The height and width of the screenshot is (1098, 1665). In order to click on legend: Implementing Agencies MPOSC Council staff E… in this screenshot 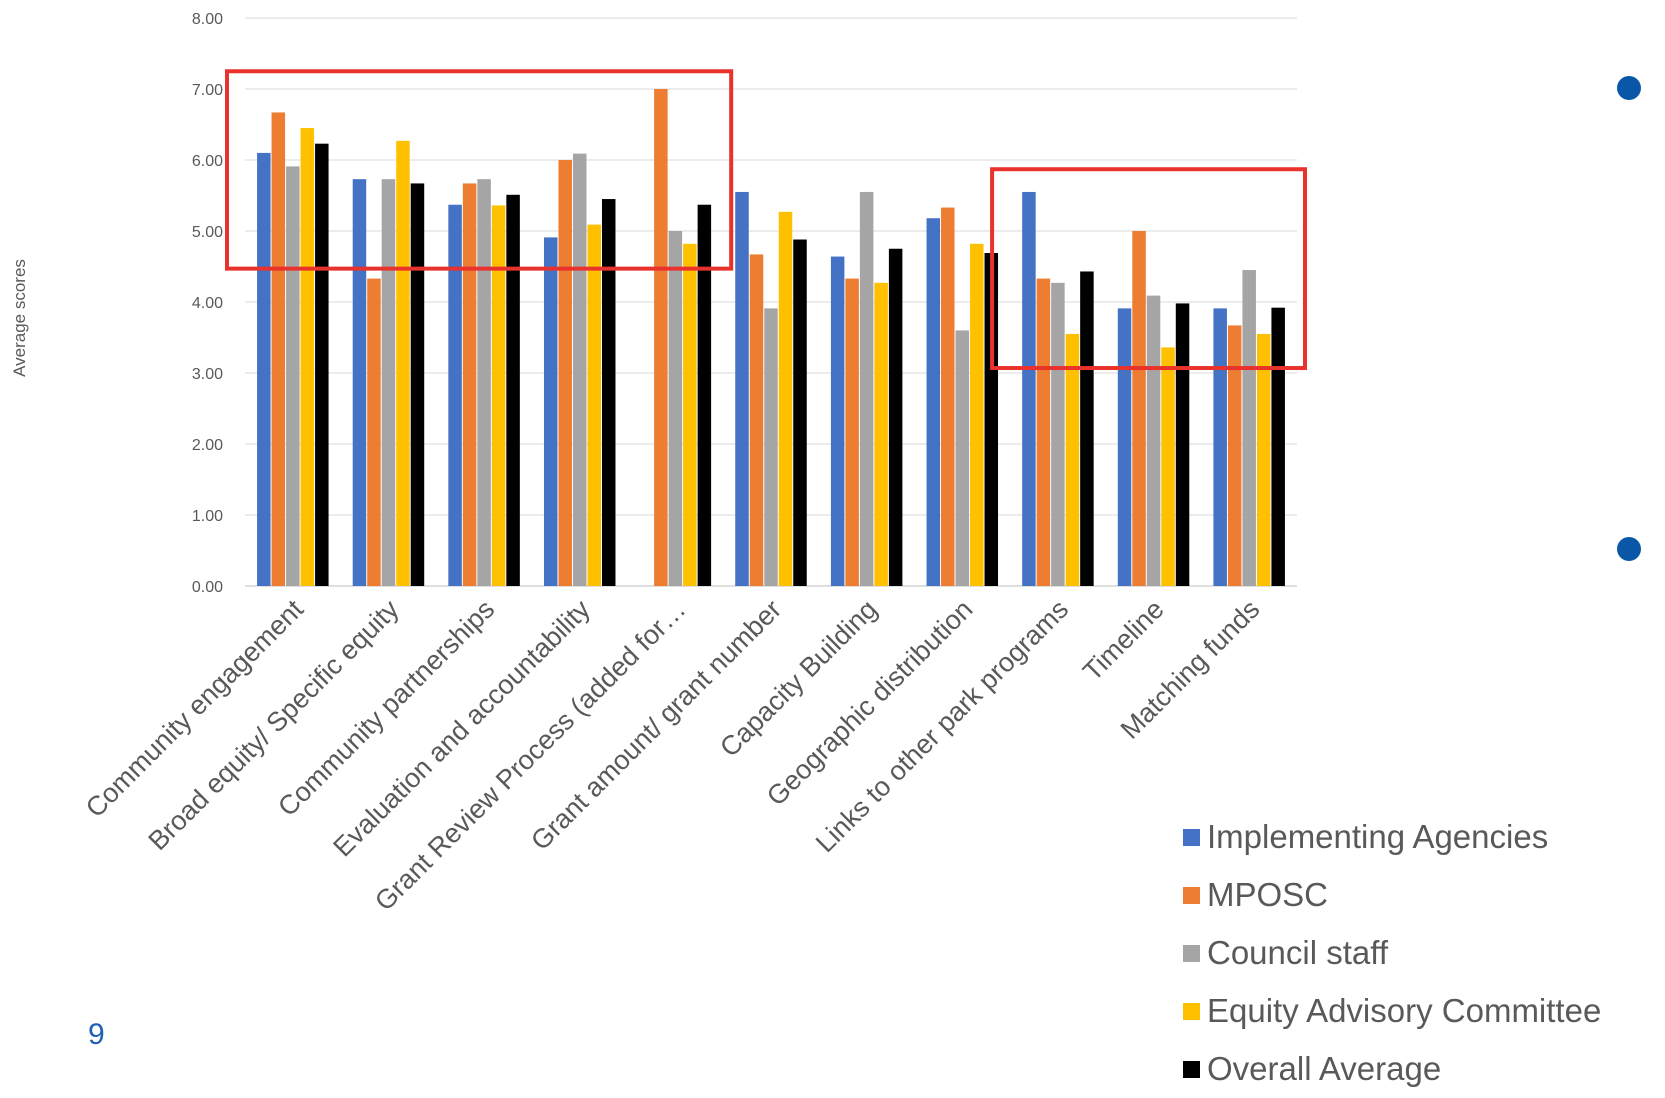, I will do `click(1392, 953)`.